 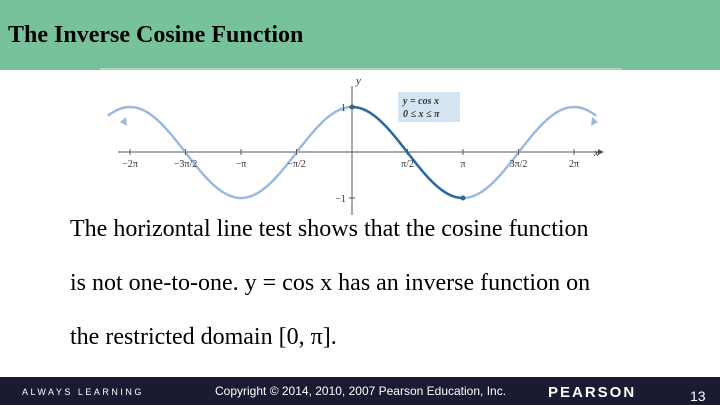 What do you see at coordinates (203, 337) in the screenshot?
I see `body-line: the restricted domain [0, π].` at bounding box center [203, 337].